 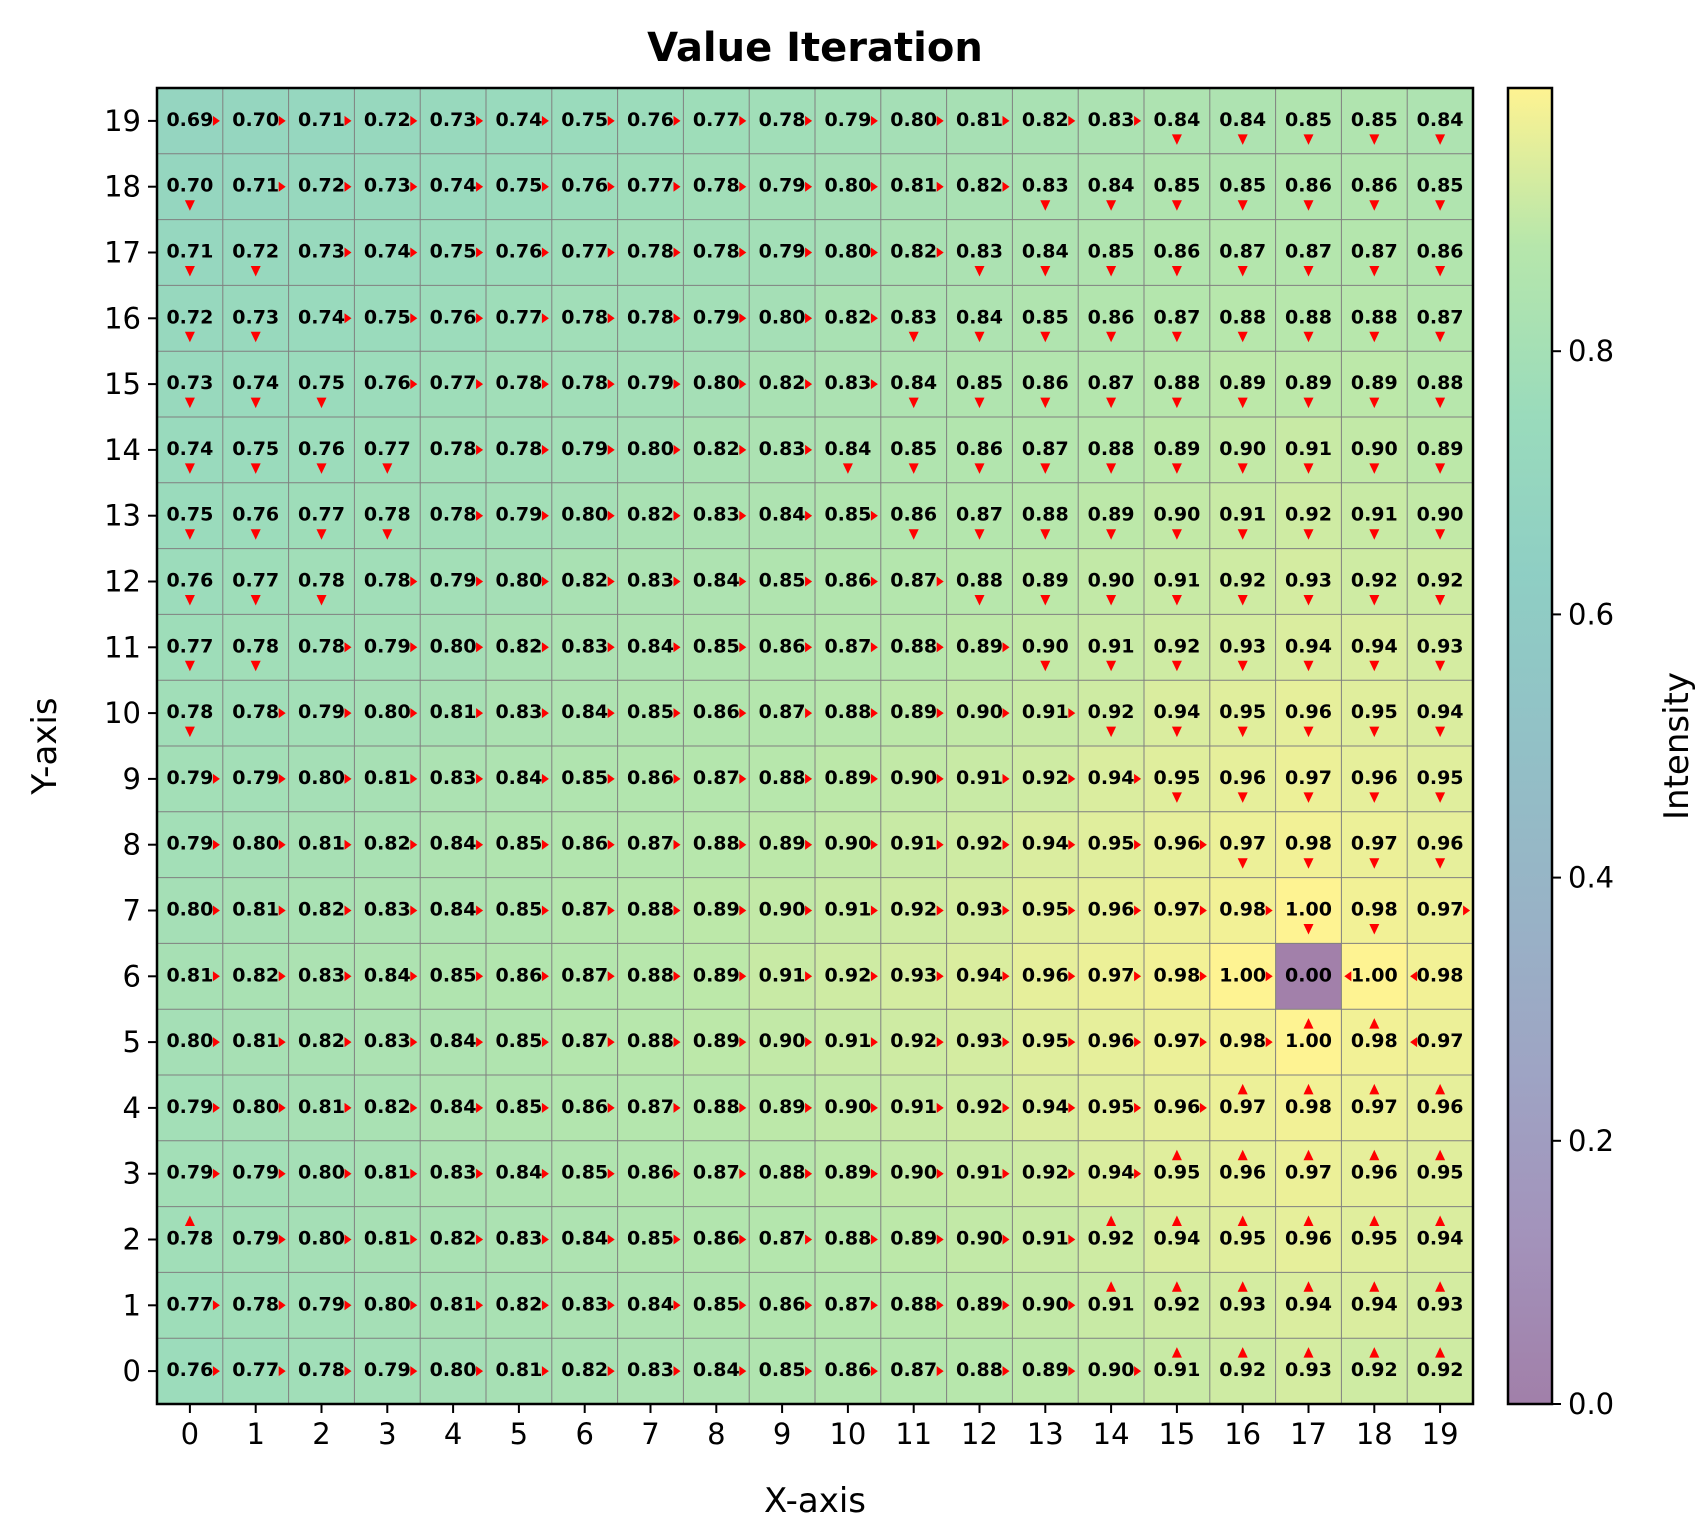 I want to click on cell-value-label: 0.92, so click(x=1374, y=581).